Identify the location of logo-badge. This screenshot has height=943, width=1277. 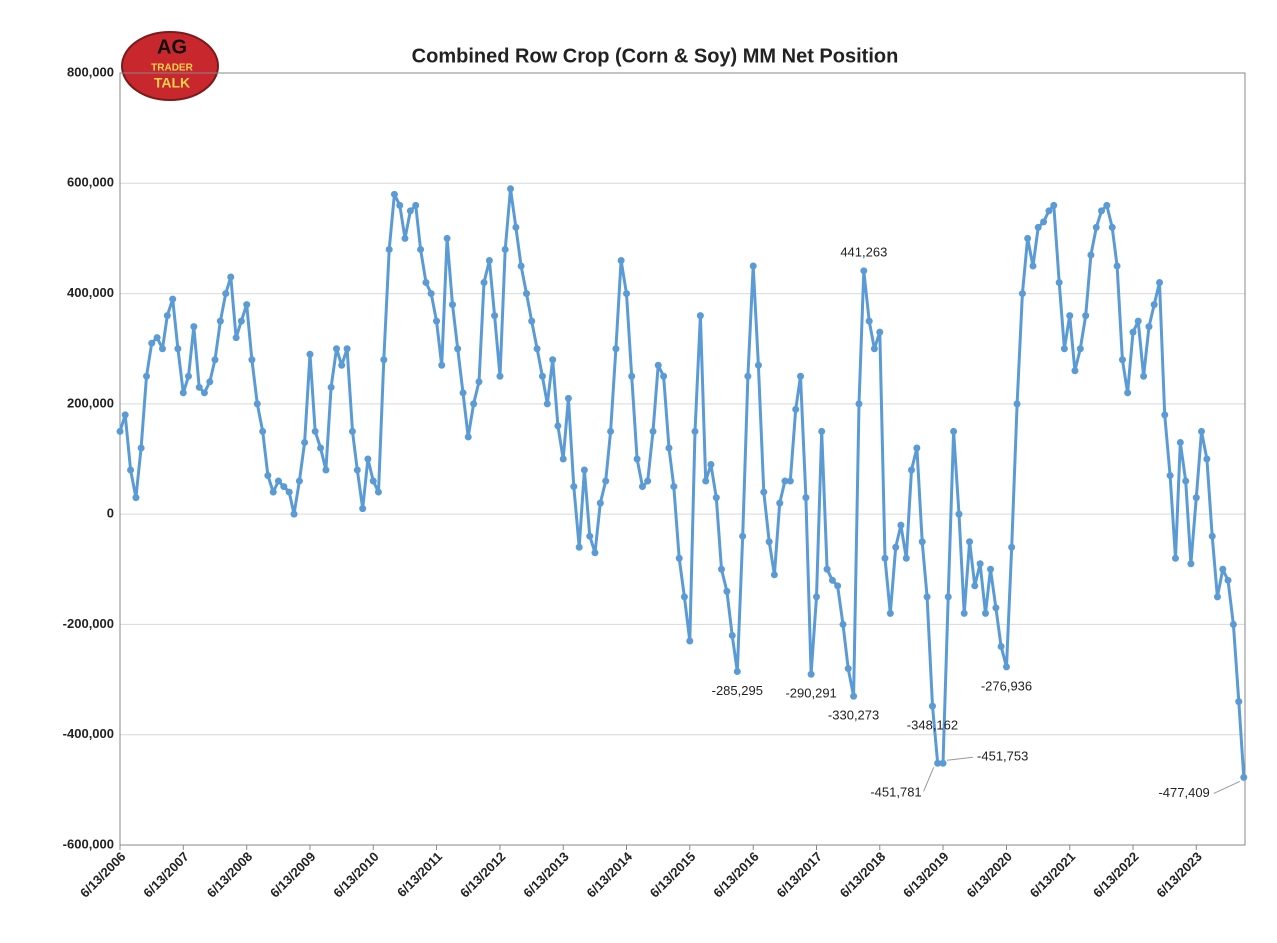
(170, 66).